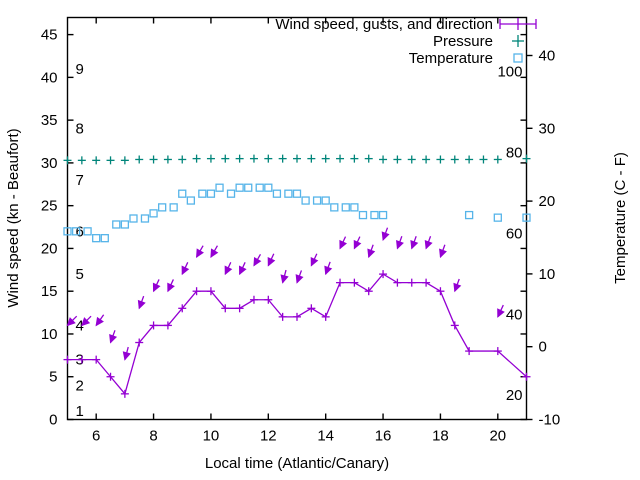 This screenshot has width=640, height=480. Describe the element at coordinates (384, 24) in the screenshot. I see `legend-label-wind: Wind speed, gusts, and direction` at that location.